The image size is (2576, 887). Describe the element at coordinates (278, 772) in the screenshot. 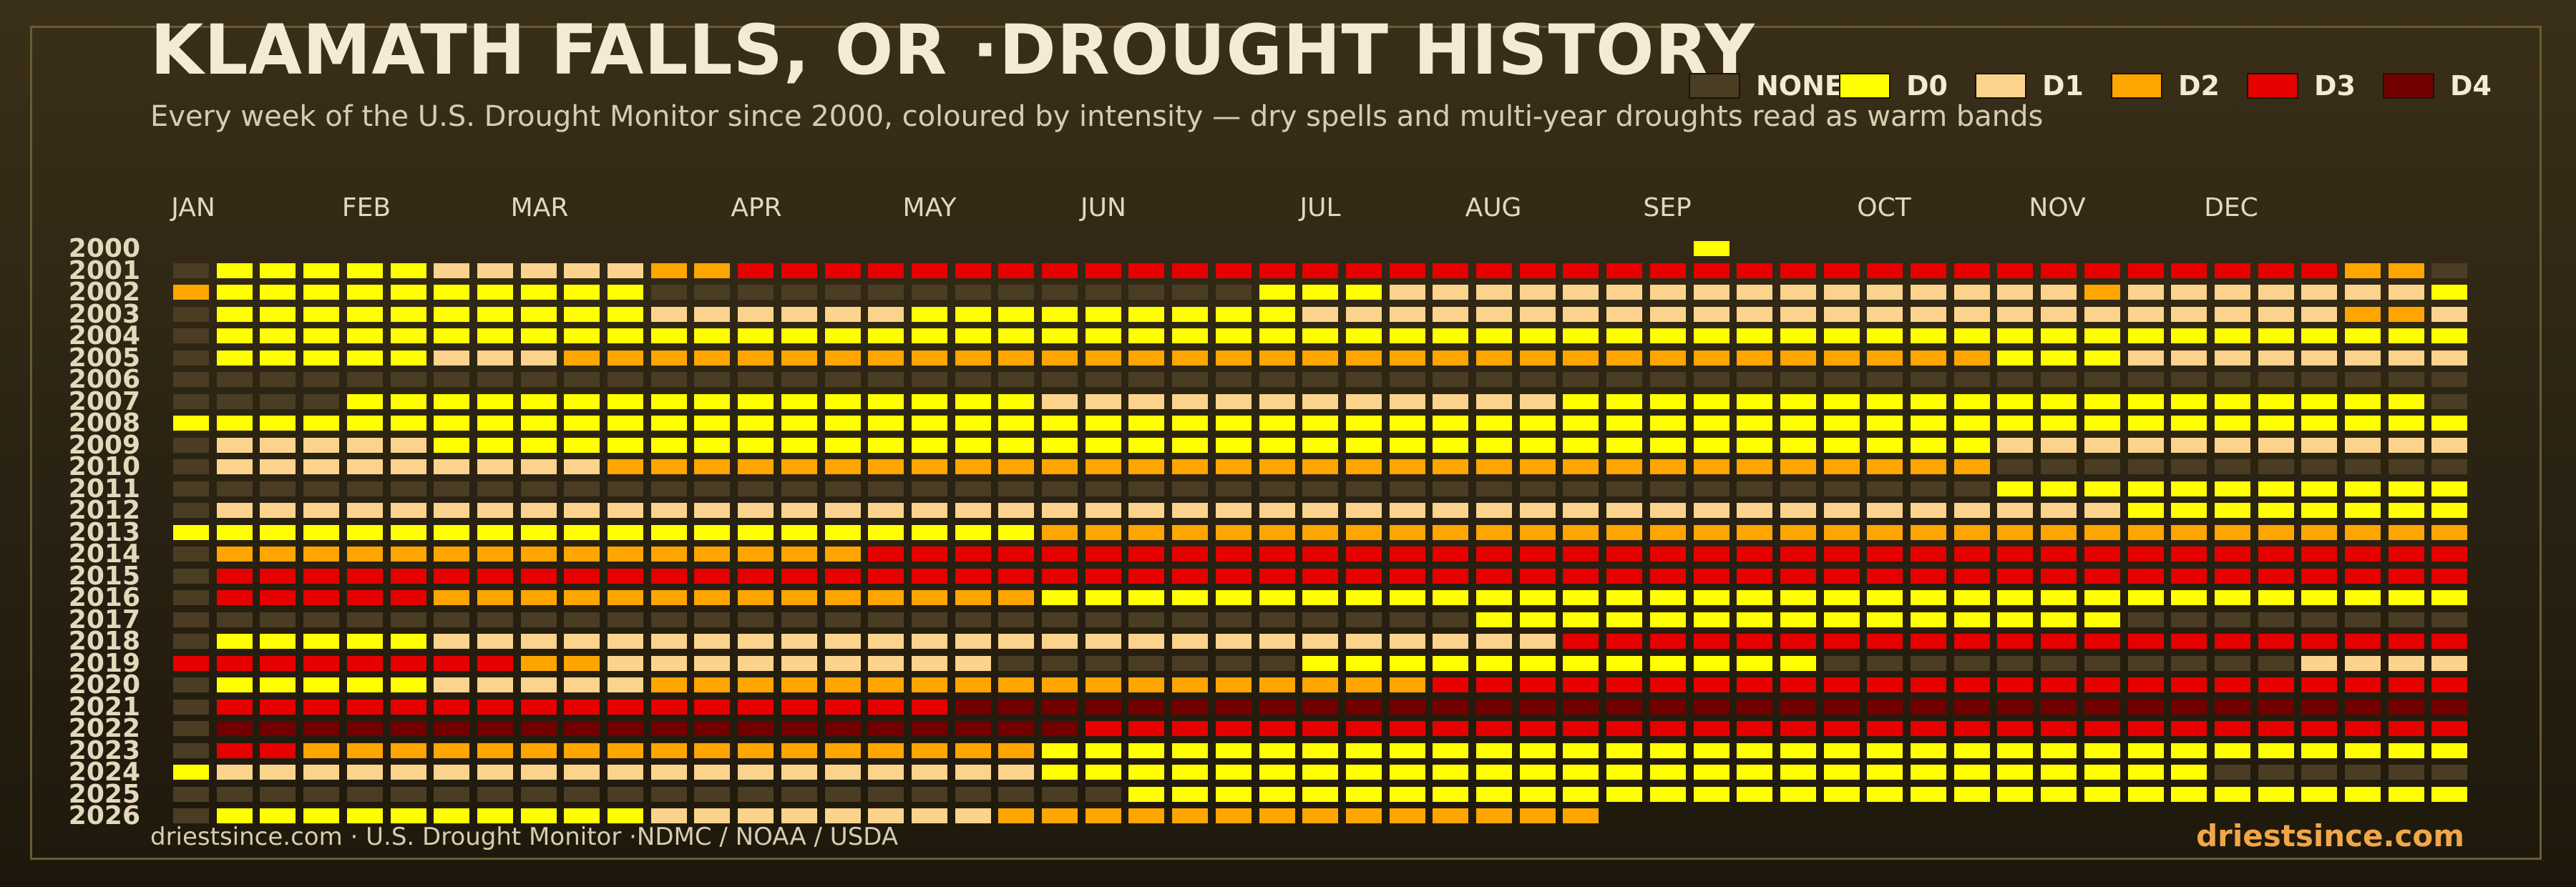

I see `cell-2024-w3` at that location.